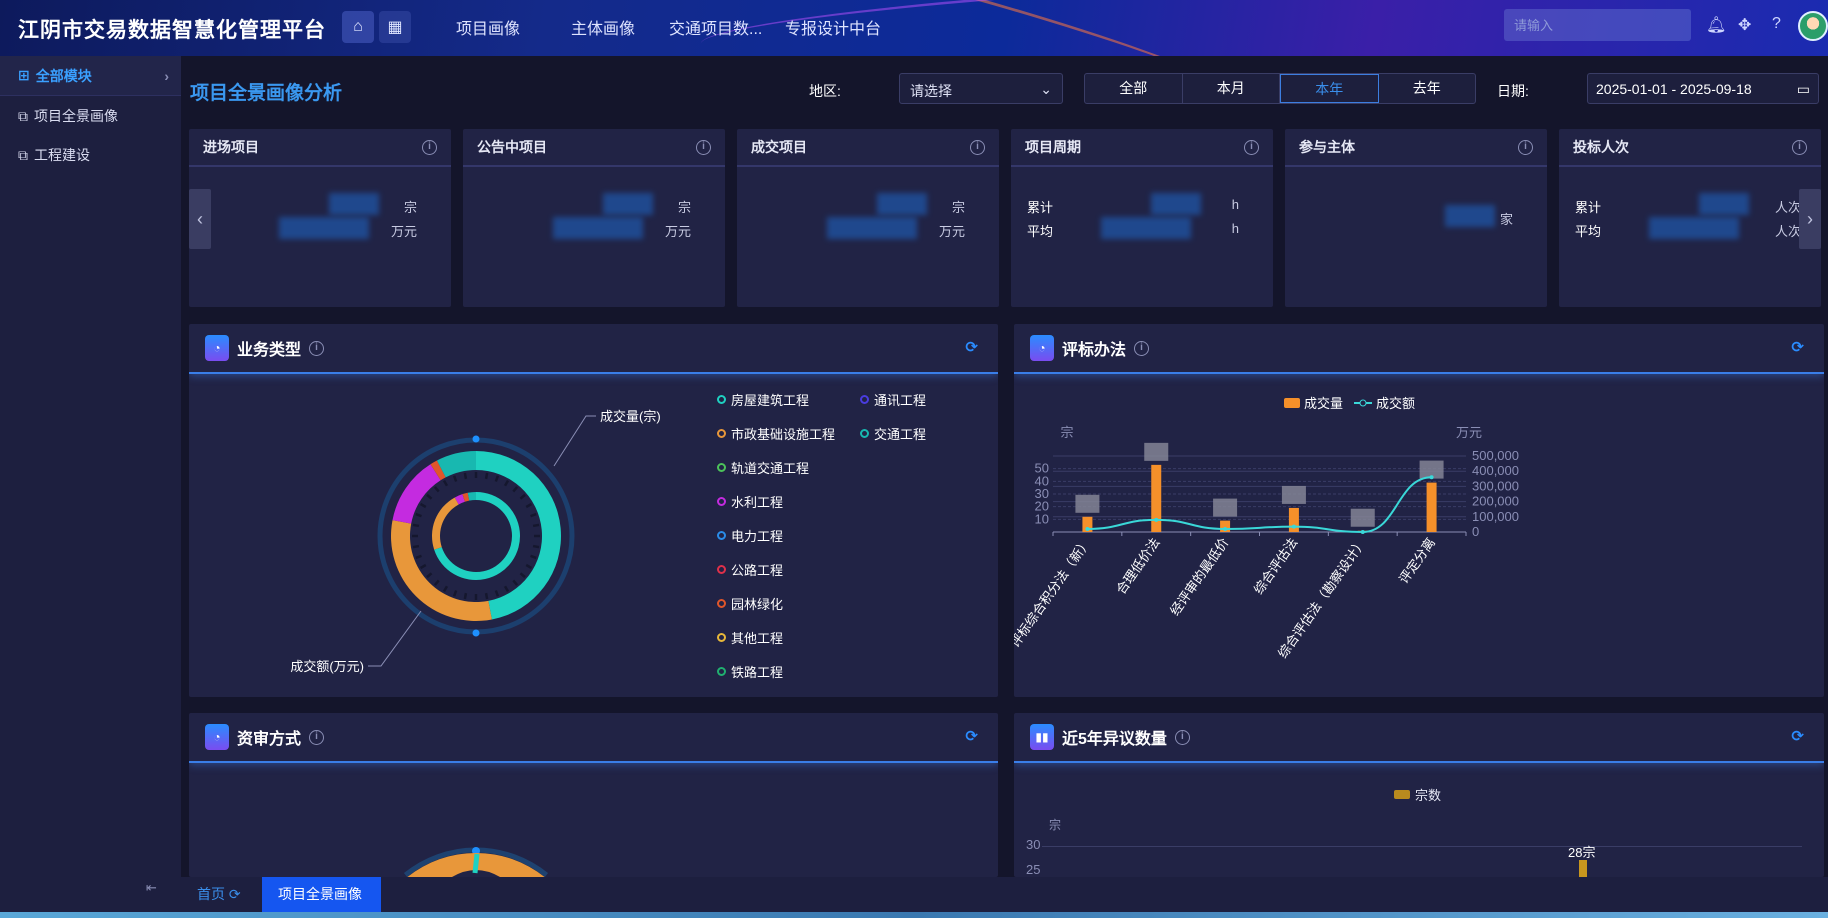  What do you see at coordinates (603, 29) in the screenshot?
I see `nav-item-entity-portrait: 主体画像` at bounding box center [603, 29].